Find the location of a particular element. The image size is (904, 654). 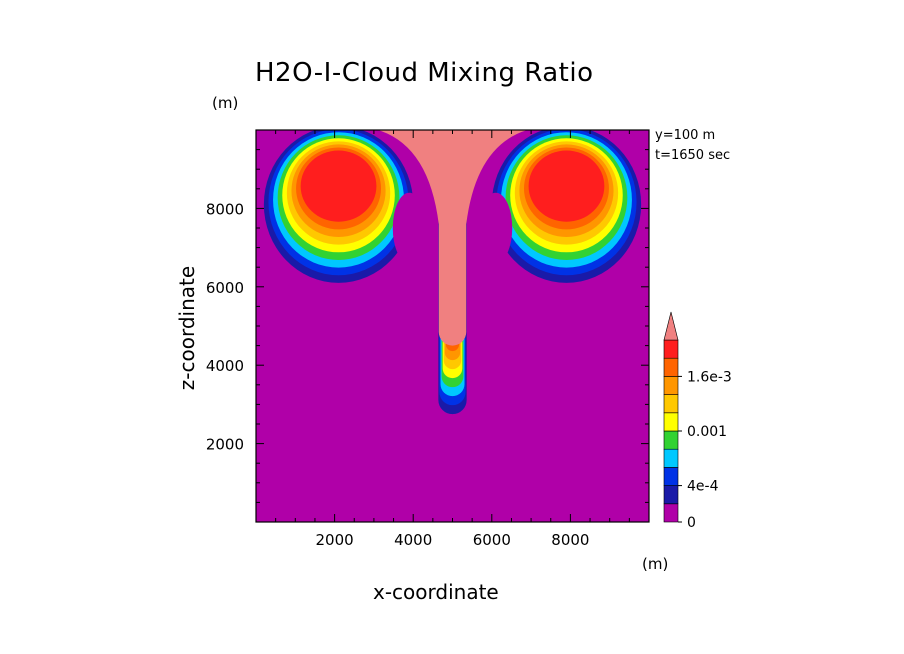

colorbar-label: 1.6e-3 is located at coordinates (709, 377).